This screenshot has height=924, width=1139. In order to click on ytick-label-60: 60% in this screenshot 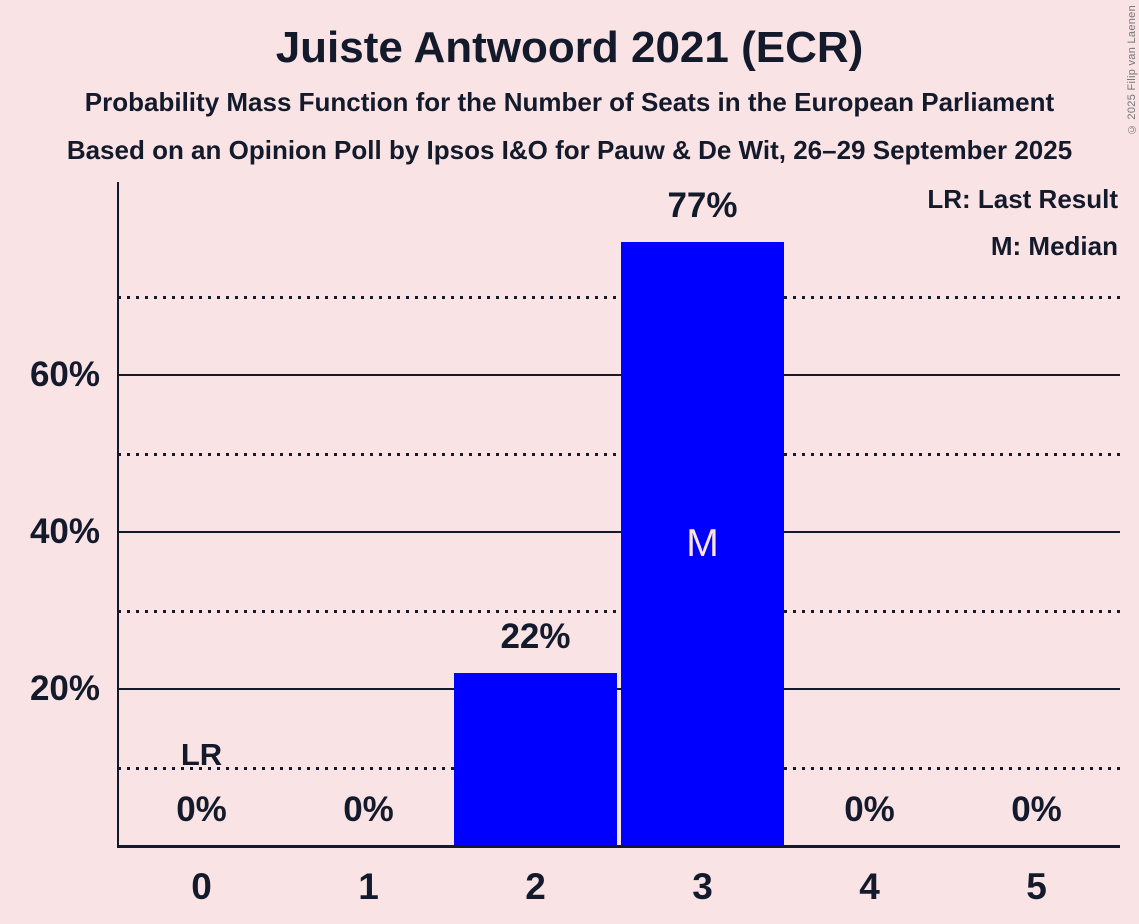, I will do `click(64, 374)`.